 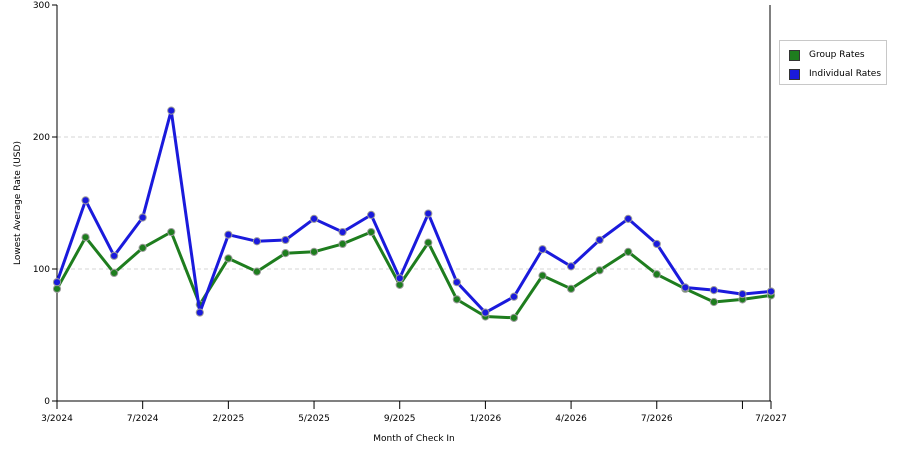 What do you see at coordinates (41, 6) in the screenshot?
I see `y-tick-label: 300` at bounding box center [41, 6].